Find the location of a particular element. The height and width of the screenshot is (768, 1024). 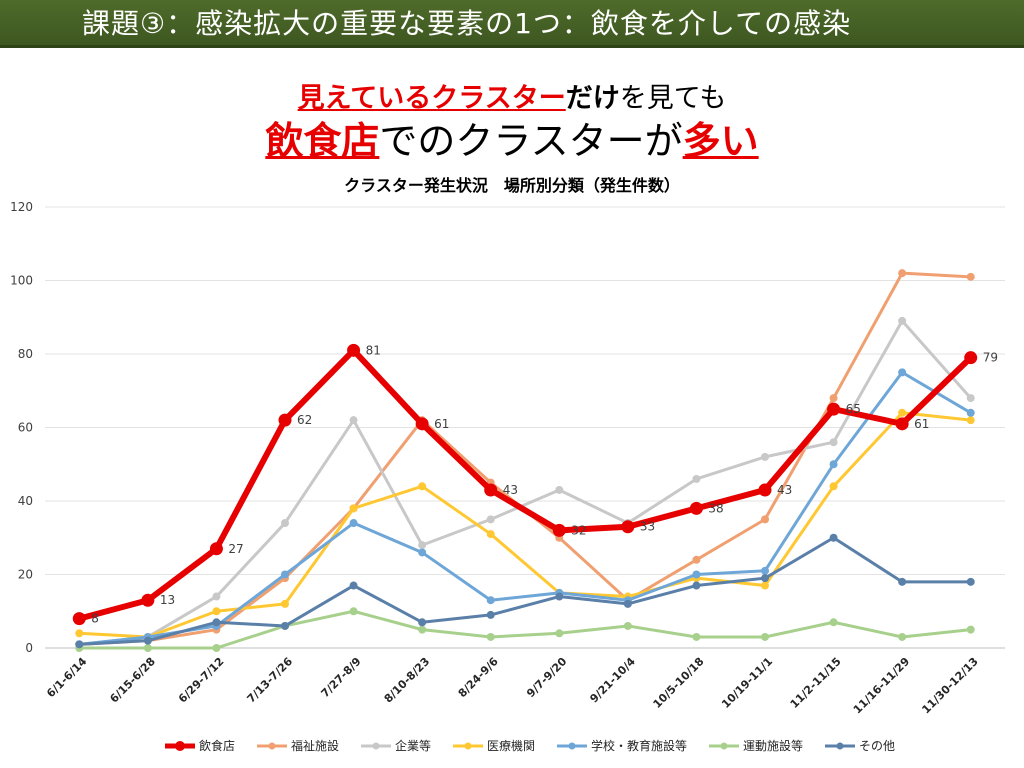

banner-title: 課題③：感染拡大の重要な要素の1つ：飲食を介しての感染 is located at coordinates (467, 23).